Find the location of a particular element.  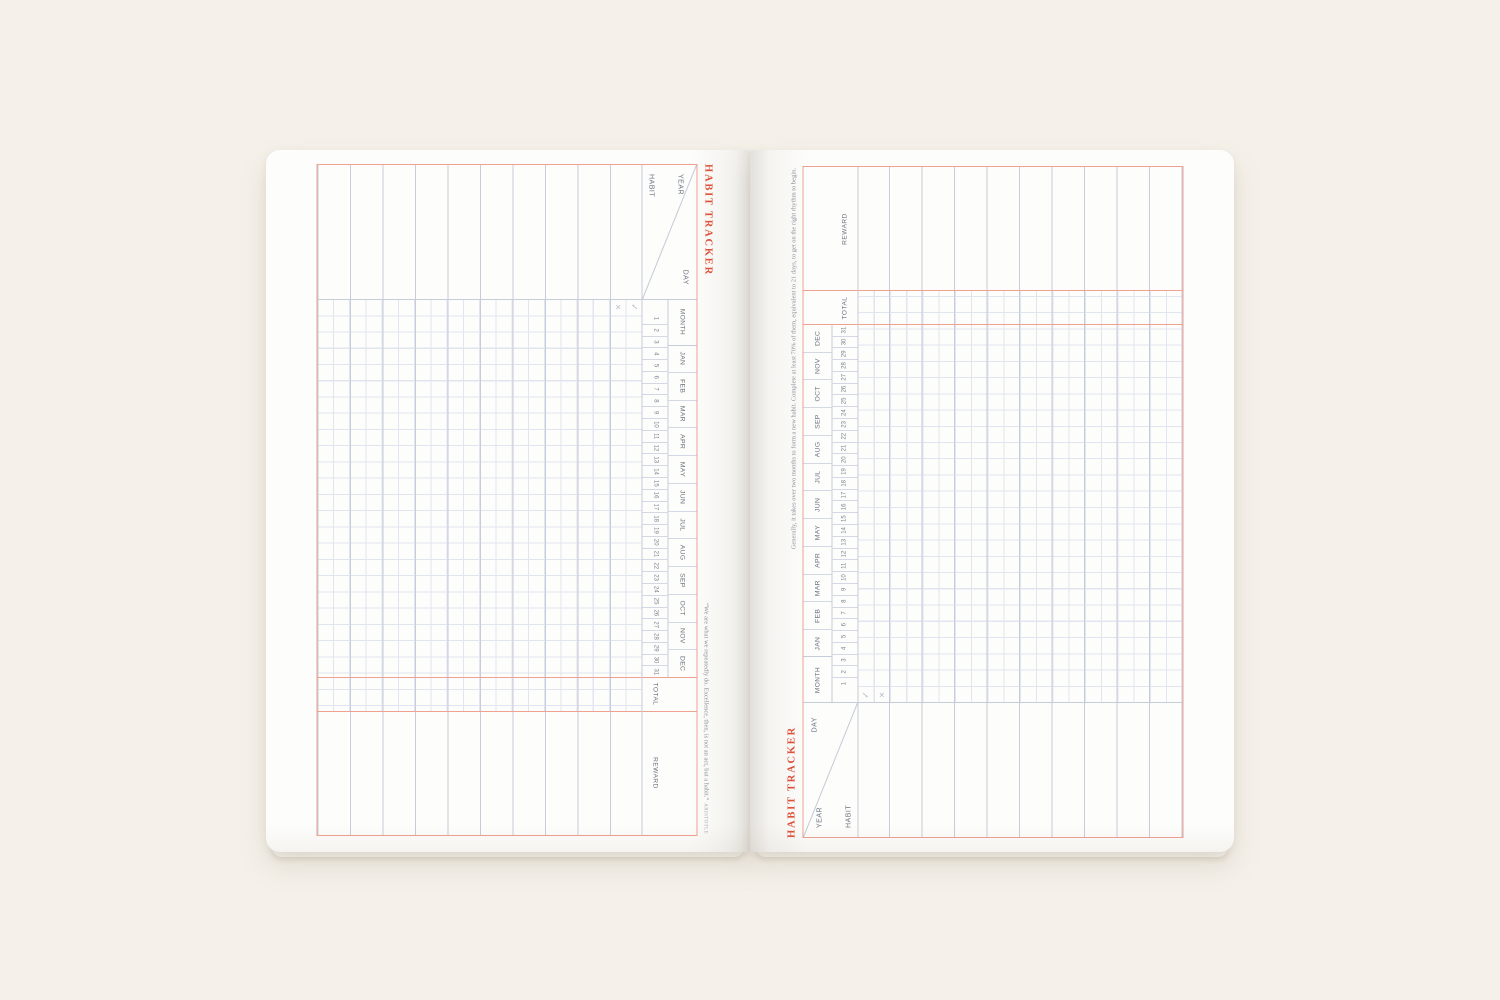

day-cell: 18 is located at coordinates (655, 518).